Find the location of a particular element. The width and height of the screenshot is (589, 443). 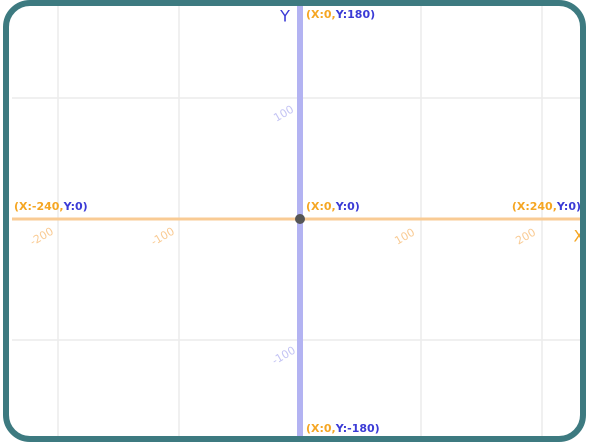

origin-dot is located at coordinates (300, 219).